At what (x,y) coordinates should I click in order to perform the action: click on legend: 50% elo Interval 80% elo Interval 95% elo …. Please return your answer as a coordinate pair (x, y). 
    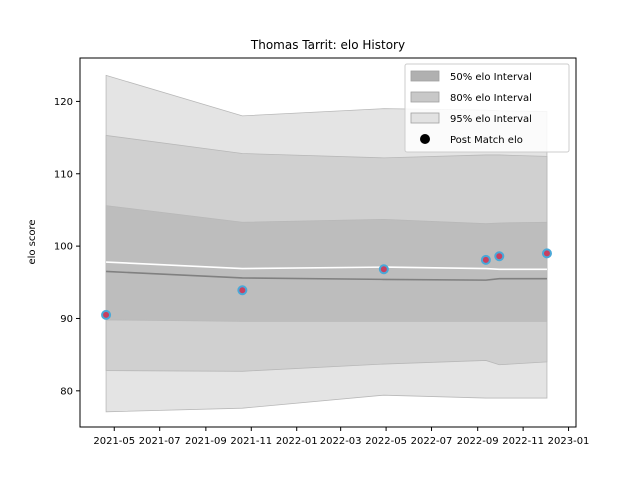
    Looking at the image, I should click on (487, 108).